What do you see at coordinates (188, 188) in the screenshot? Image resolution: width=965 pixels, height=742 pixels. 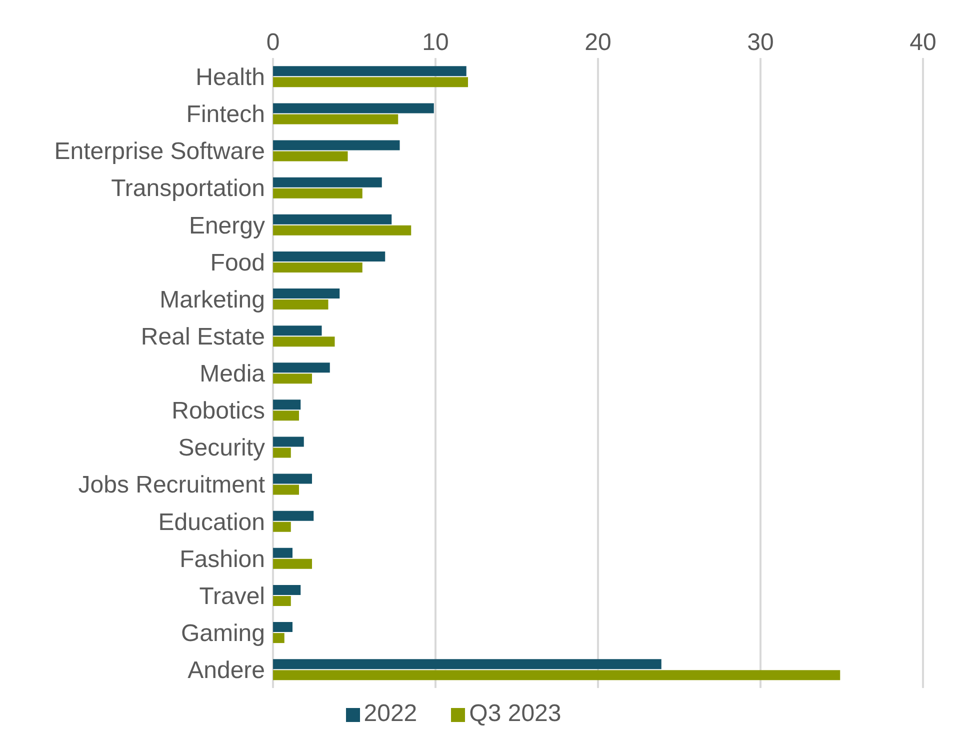 I see `y-tick-label: Transportation` at bounding box center [188, 188].